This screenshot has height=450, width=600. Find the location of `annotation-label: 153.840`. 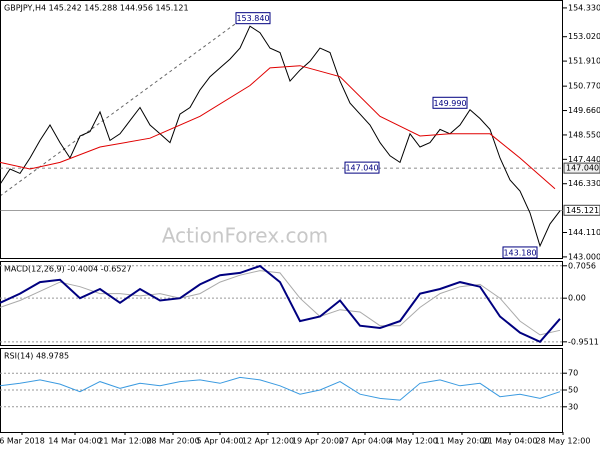

annotation-label: 153.840 is located at coordinates (252, 18).